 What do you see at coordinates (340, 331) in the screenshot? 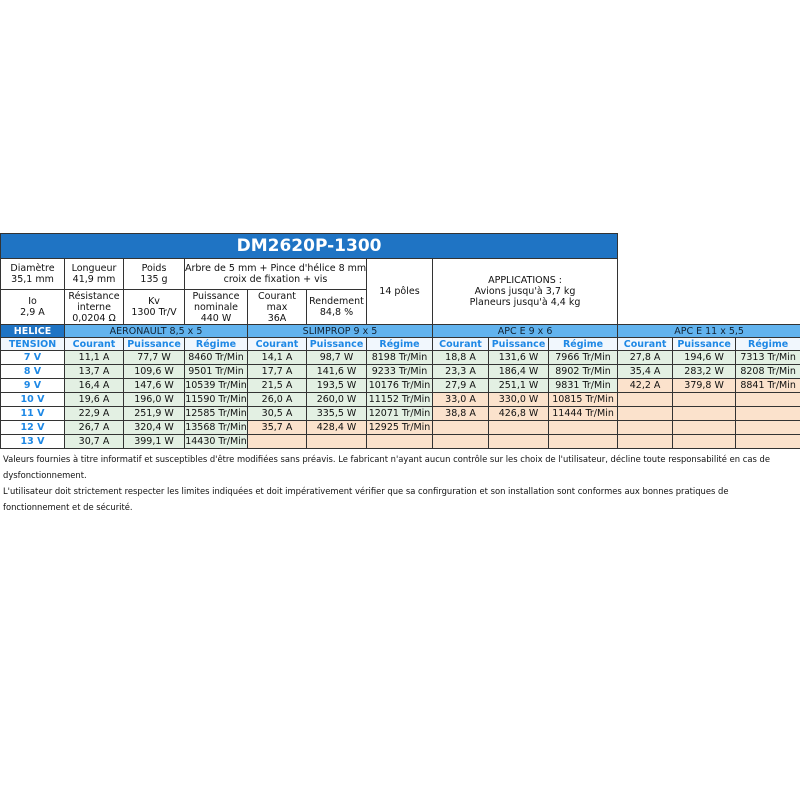
I see `prop-name: SLIMPROP 9 x 5` at bounding box center [340, 331].